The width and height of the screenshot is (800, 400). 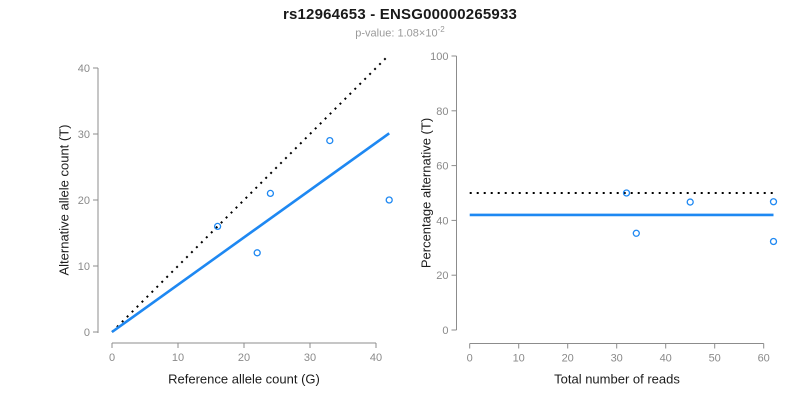 I want to click on right-x-axis-label: Total number of reads, so click(x=617, y=379).